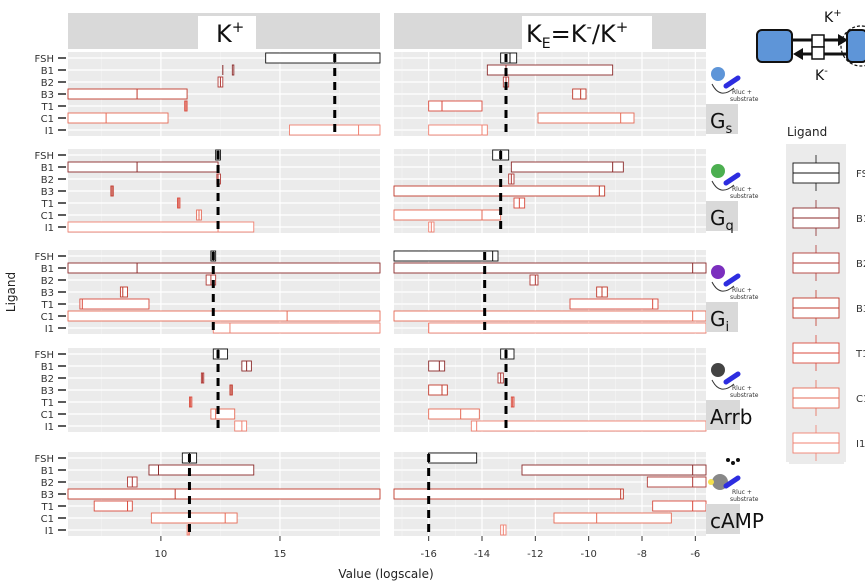 The width and height of the screenshot is (865, 584). I want to click on panel-title-text: K+, so click(230, 33).